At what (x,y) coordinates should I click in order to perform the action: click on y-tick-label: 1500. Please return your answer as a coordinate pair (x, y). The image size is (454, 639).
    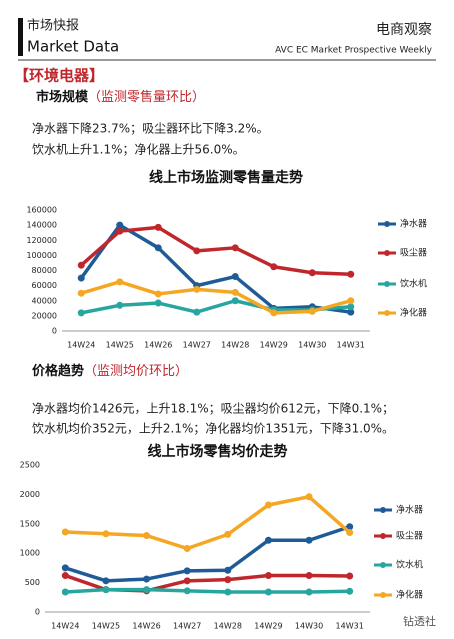
    Looking at the image, I should click on (30, 523).